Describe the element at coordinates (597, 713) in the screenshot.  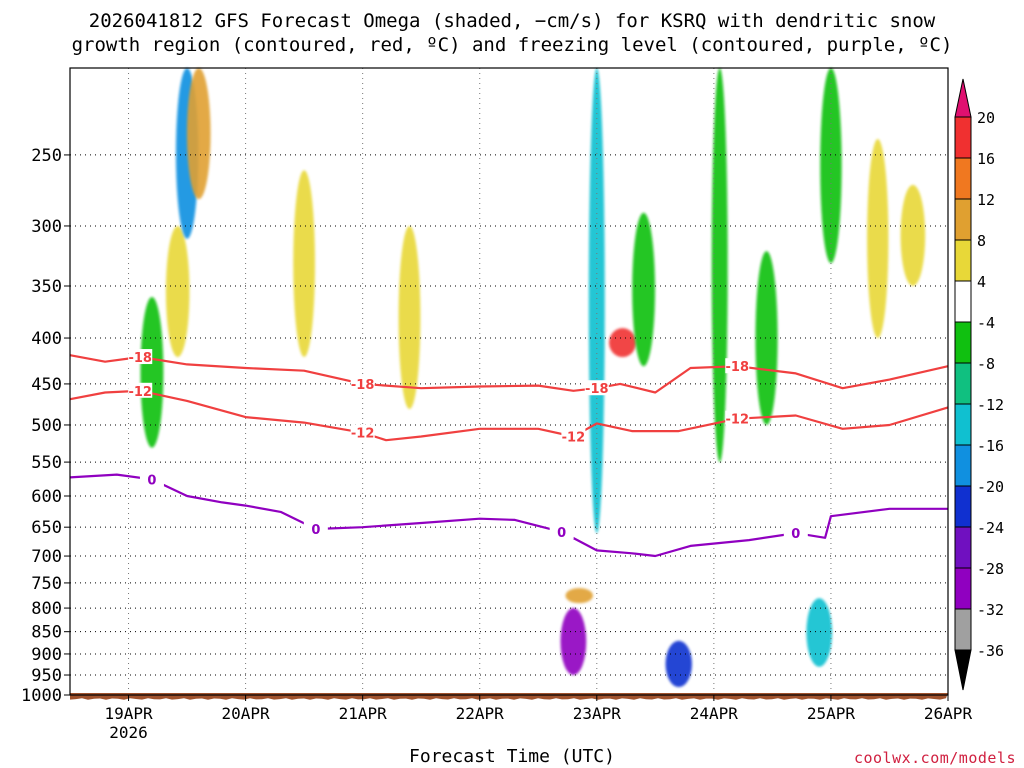
I see `x-tick-label-23APR: 23APR` at that location.